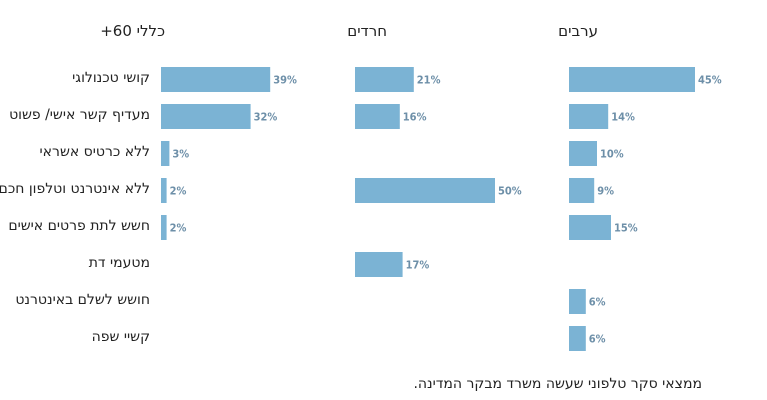  Describe the element at coordinates (578, 31) in the screenshot. I see `group-title-2: ערבים` at that location.